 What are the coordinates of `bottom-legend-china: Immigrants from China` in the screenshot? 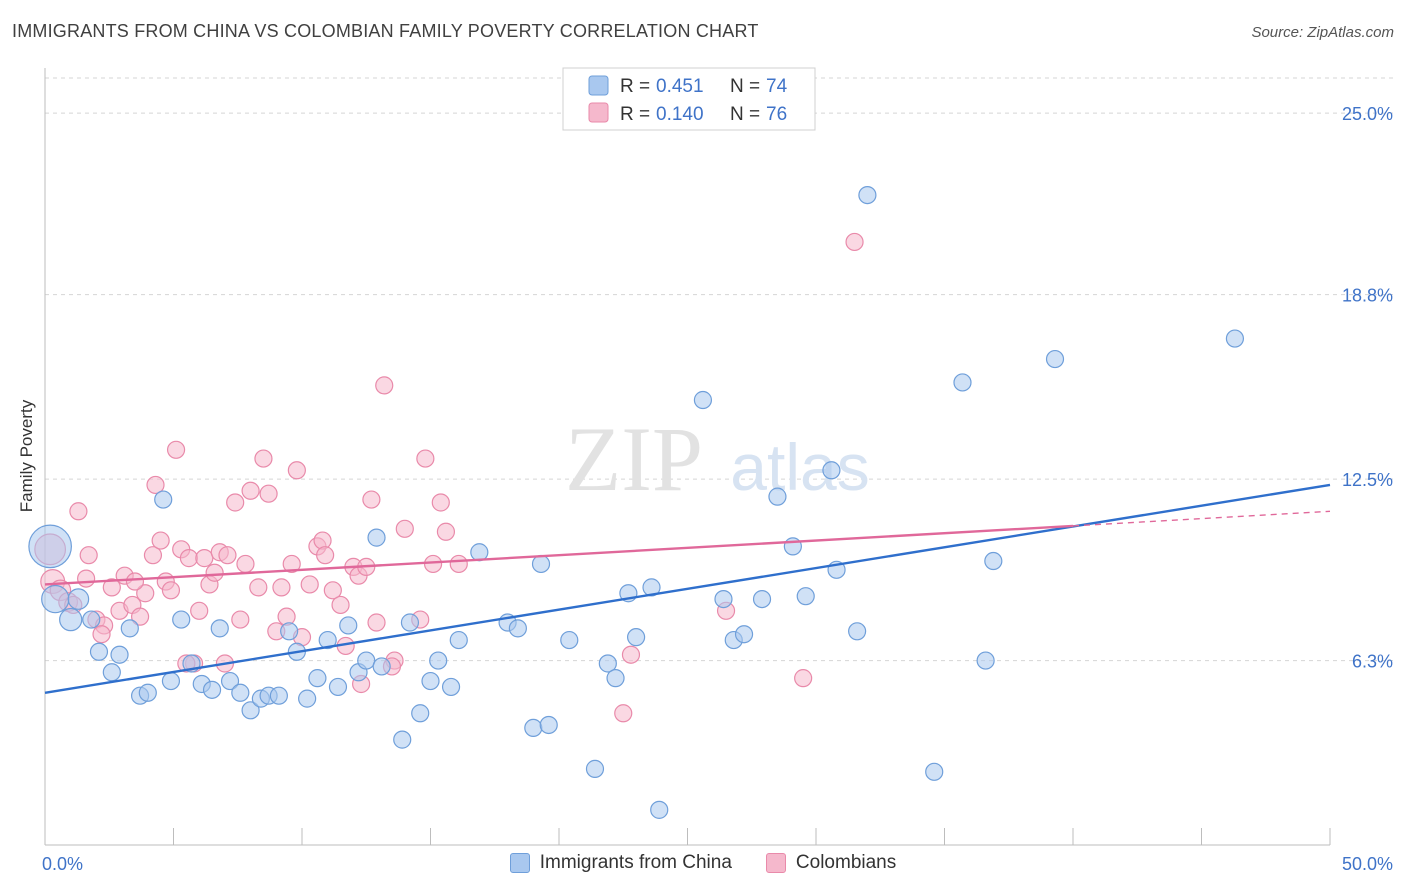 It's located at (620, 863).